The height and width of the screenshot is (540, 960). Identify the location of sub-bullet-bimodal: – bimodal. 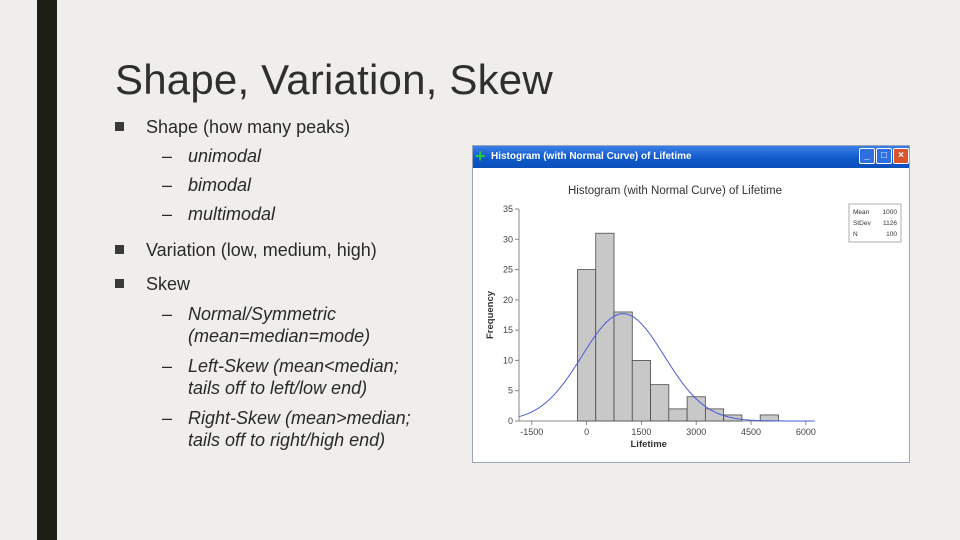
(292, 185).